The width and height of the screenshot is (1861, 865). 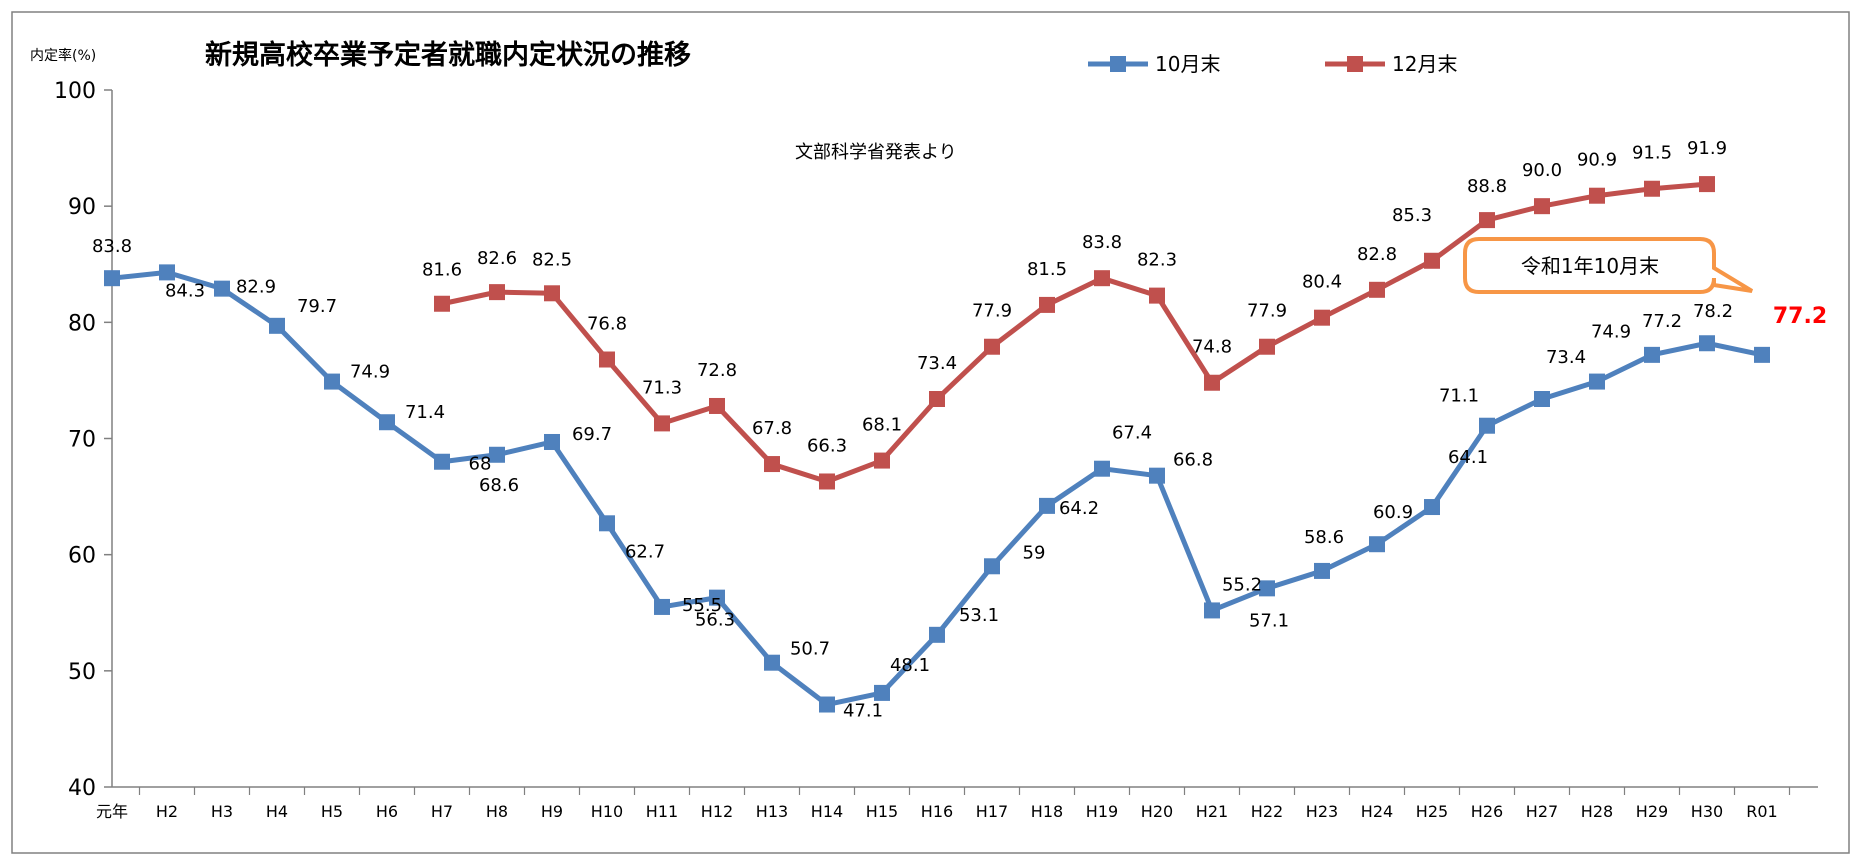 What do you see at coordinates (1242, 584) in the screenshot?
I see `data-label-october: 55.2` at bounding box center [1242, 584].